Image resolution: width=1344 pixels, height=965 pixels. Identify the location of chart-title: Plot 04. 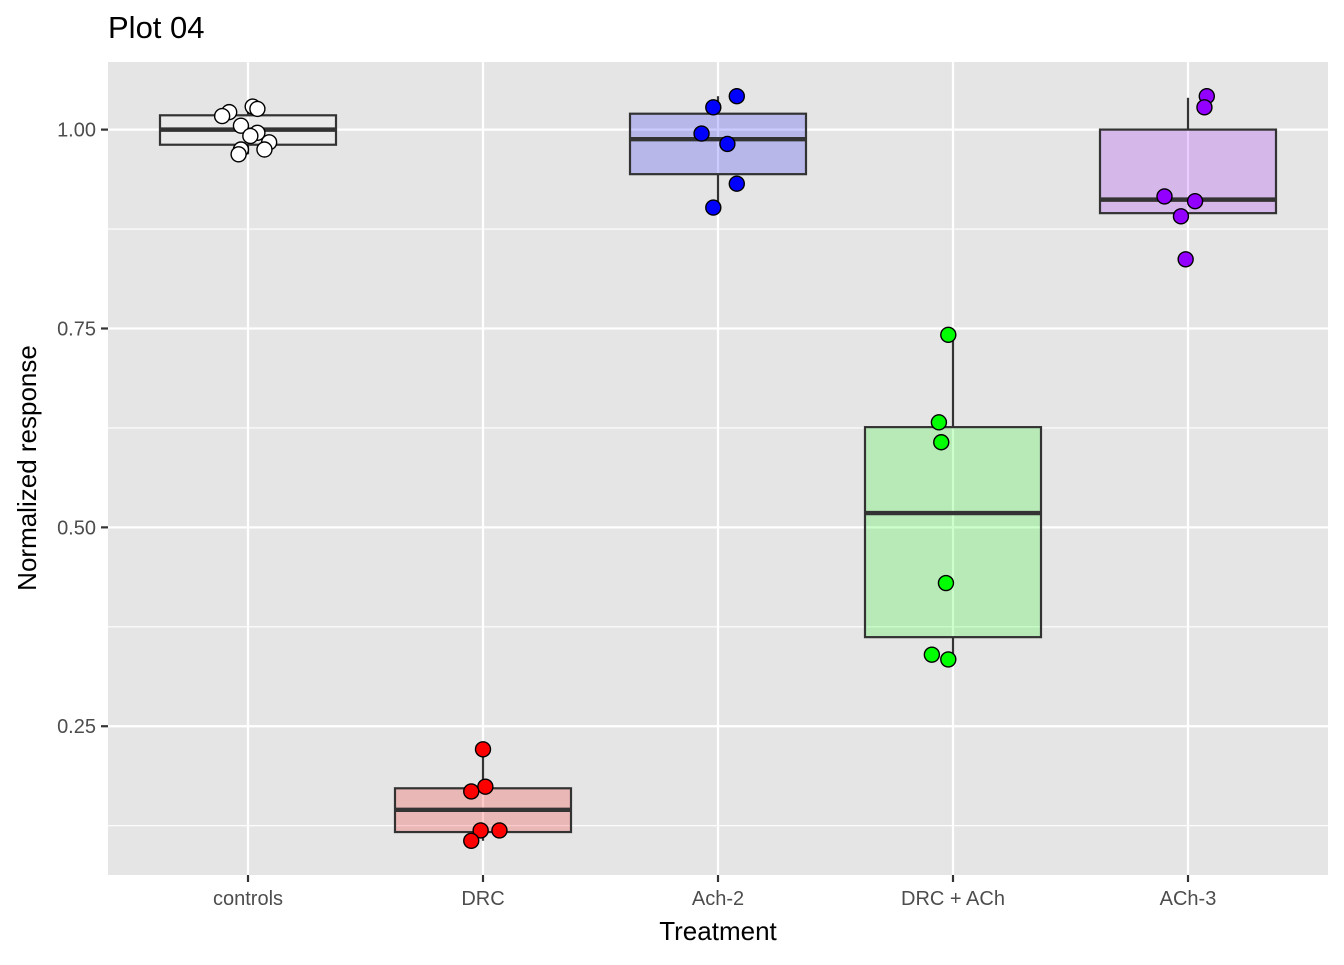
(156, 27).